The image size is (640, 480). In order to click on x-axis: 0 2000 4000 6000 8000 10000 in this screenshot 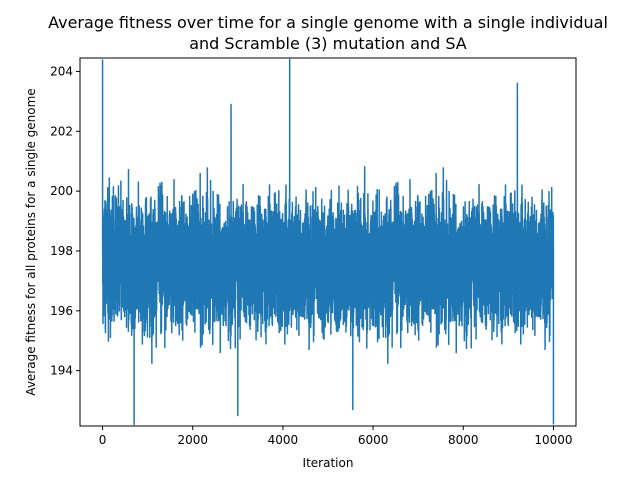, I will do `click(336, 436)`.